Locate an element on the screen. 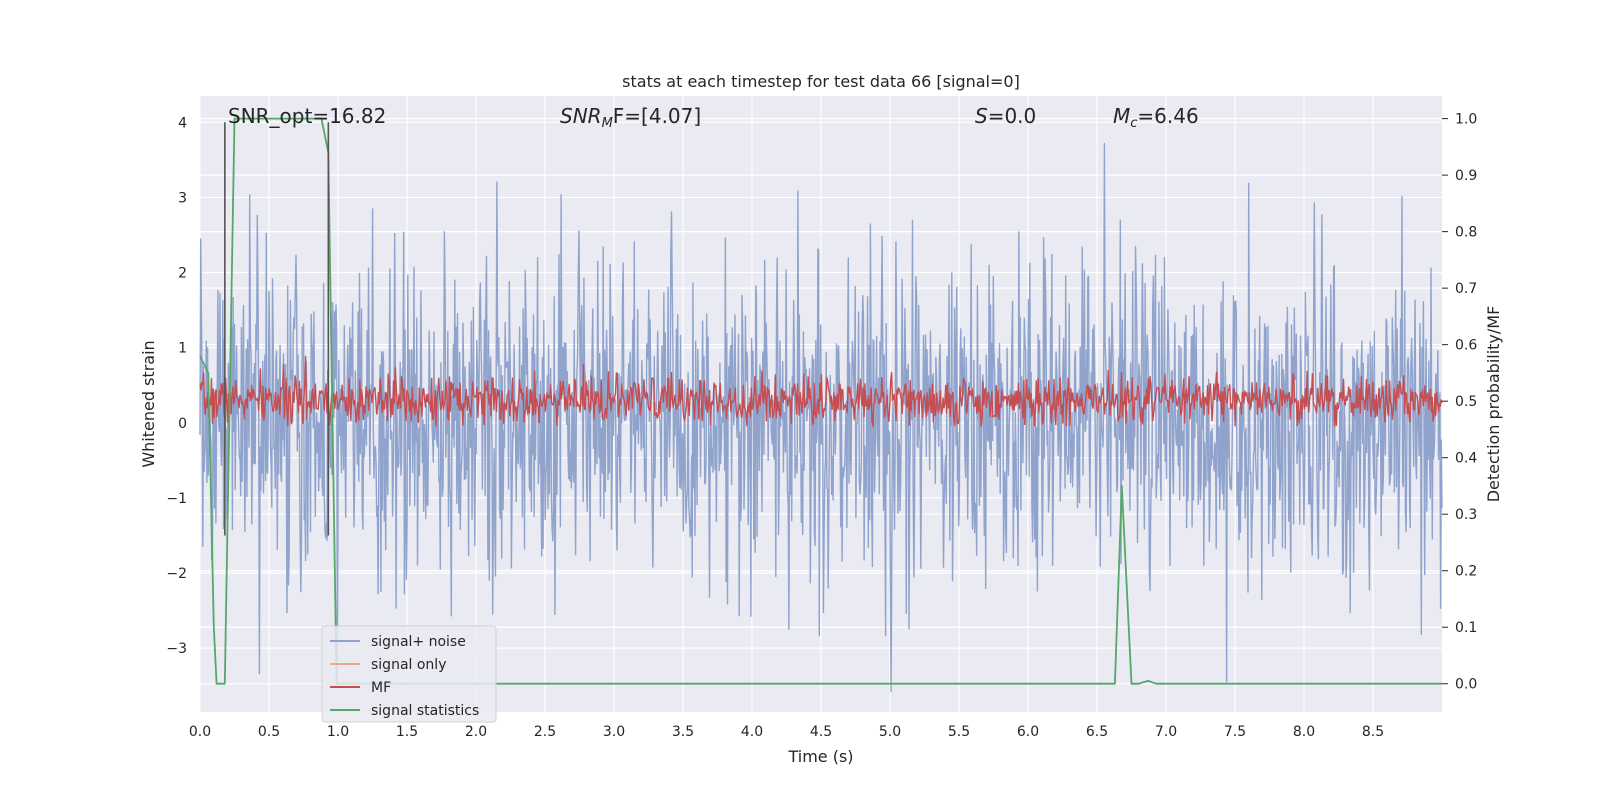  annotation-mc: Mc=6.46 is located at coordinates (1156, 117).